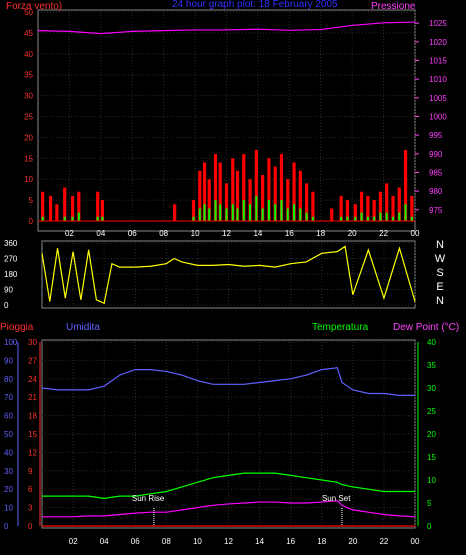 The image size is (466, 555). Describe the element at coordinates (32, 452) in the screenshot. I see `rain-y-tick: 12` at that location.